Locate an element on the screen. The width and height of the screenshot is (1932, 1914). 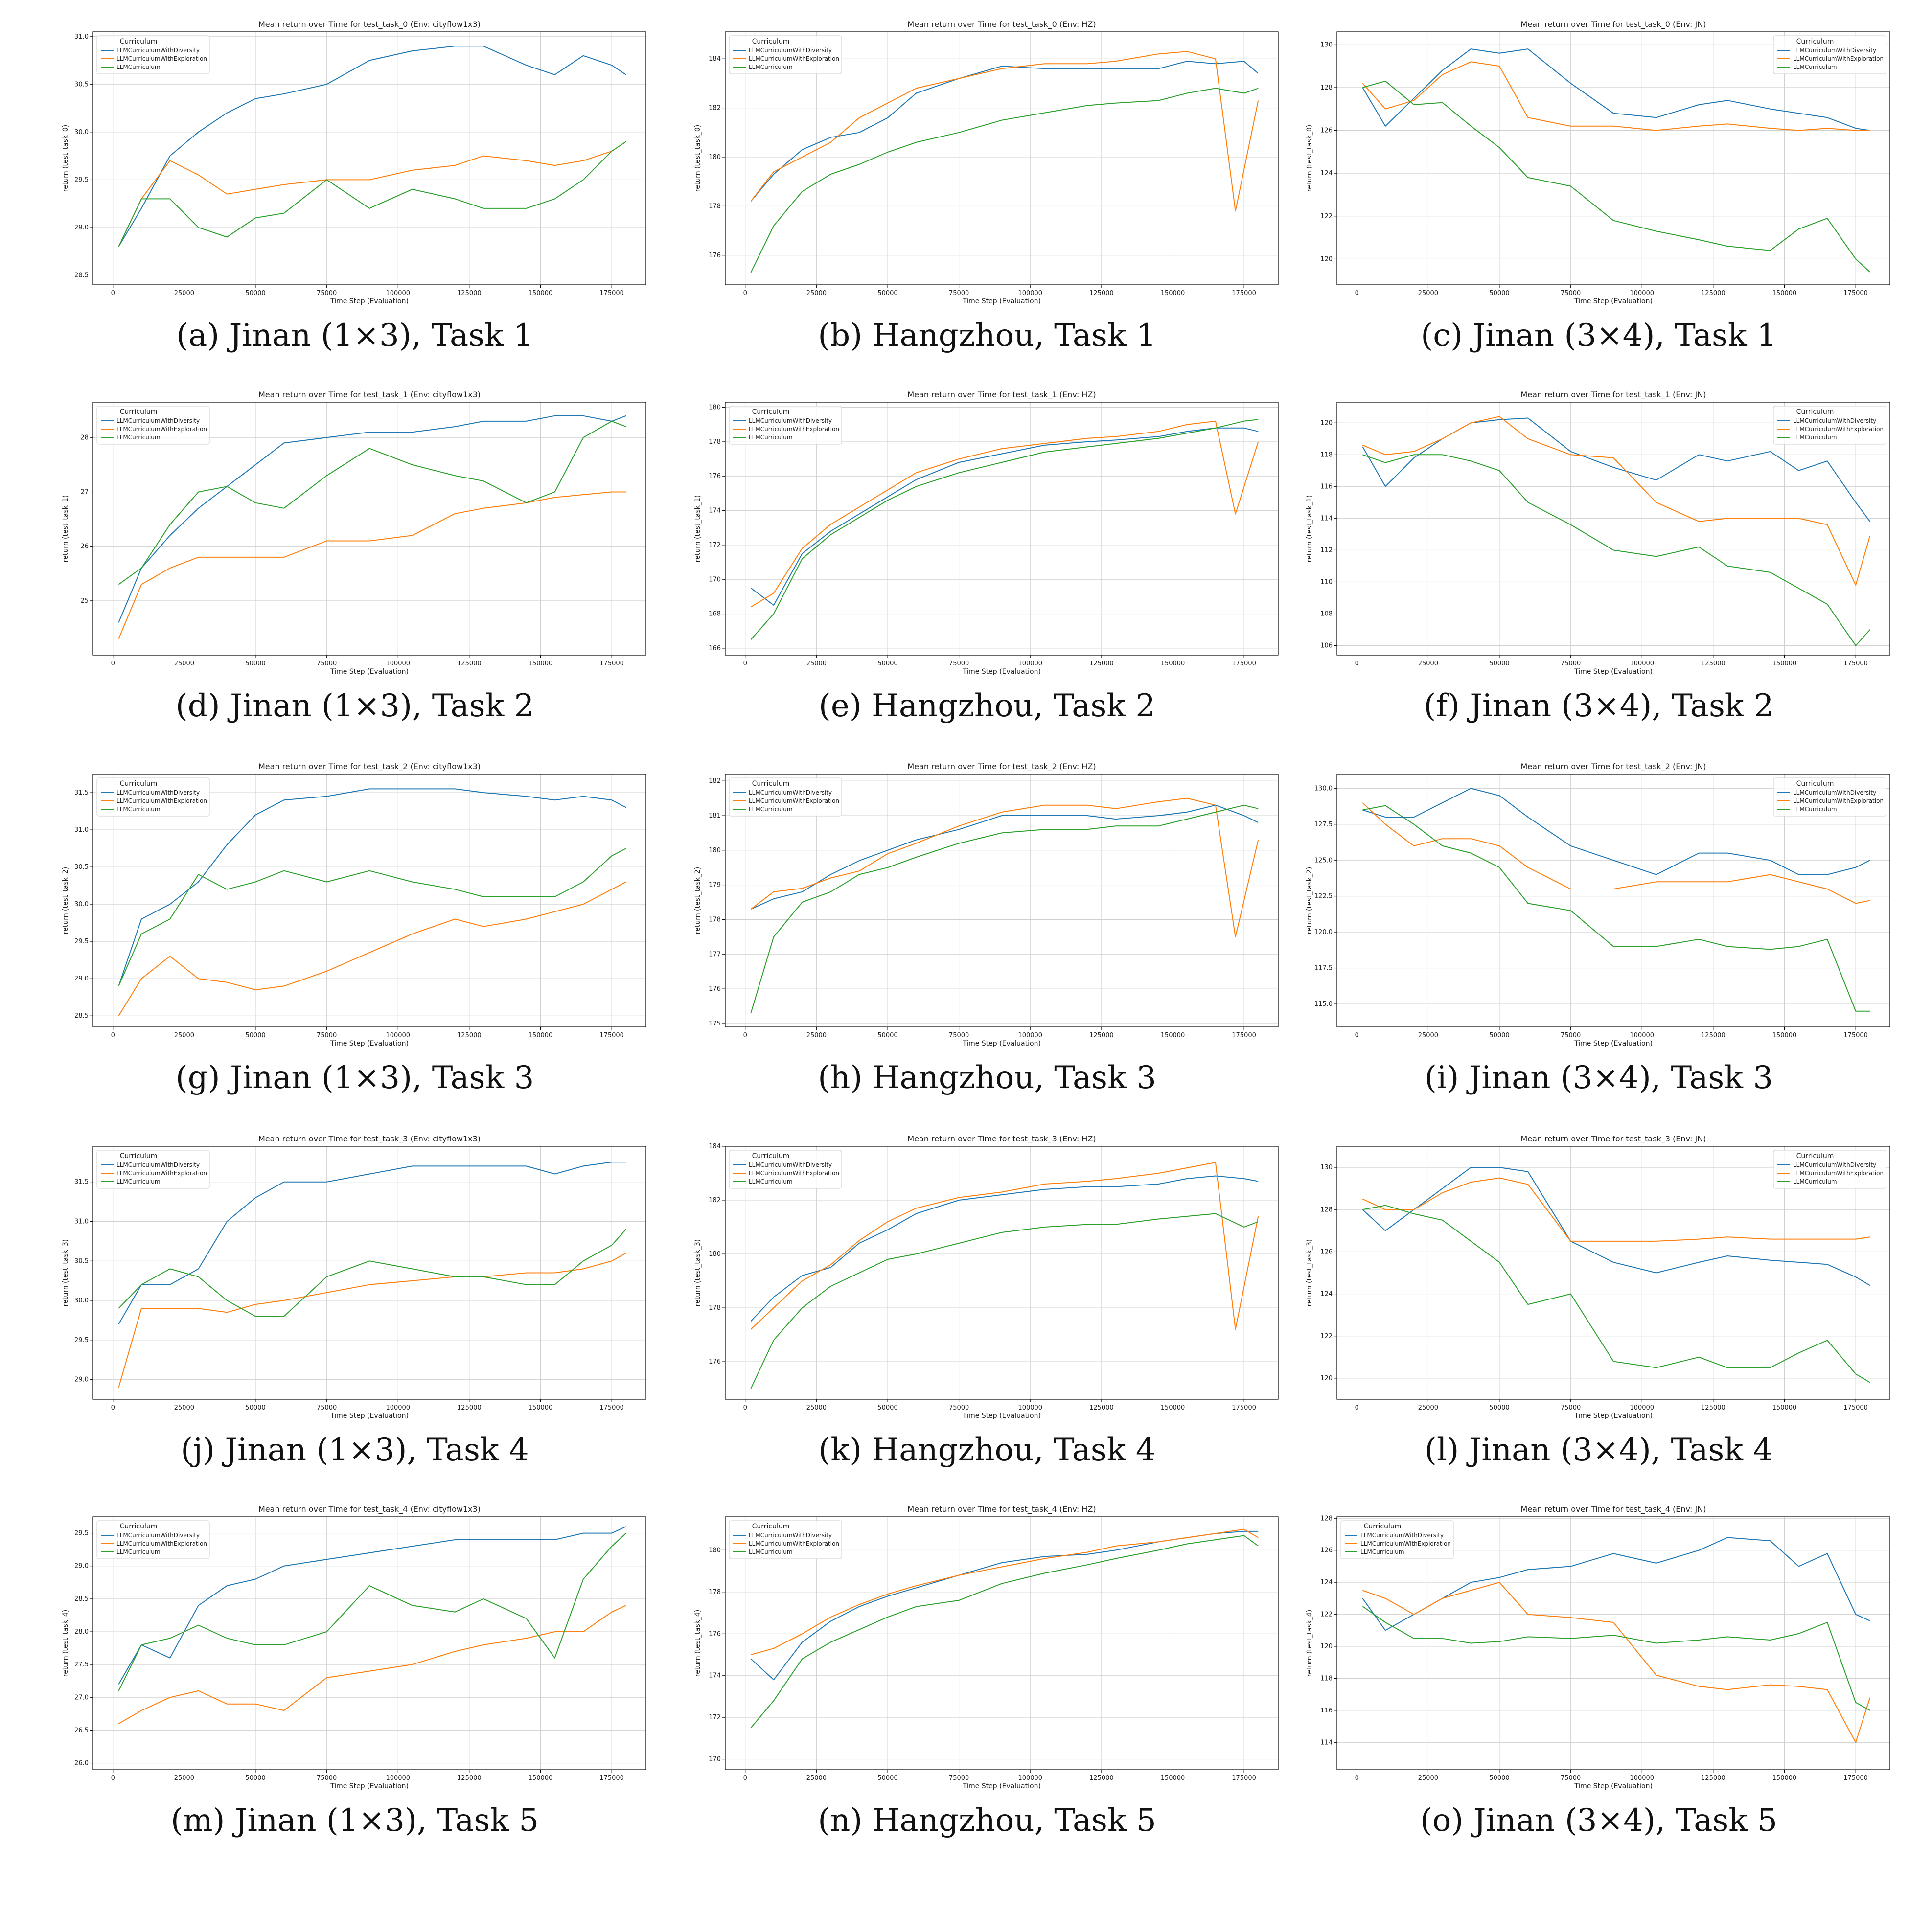
y-tick-label: 30.5 is located at coordinates (82, 868).